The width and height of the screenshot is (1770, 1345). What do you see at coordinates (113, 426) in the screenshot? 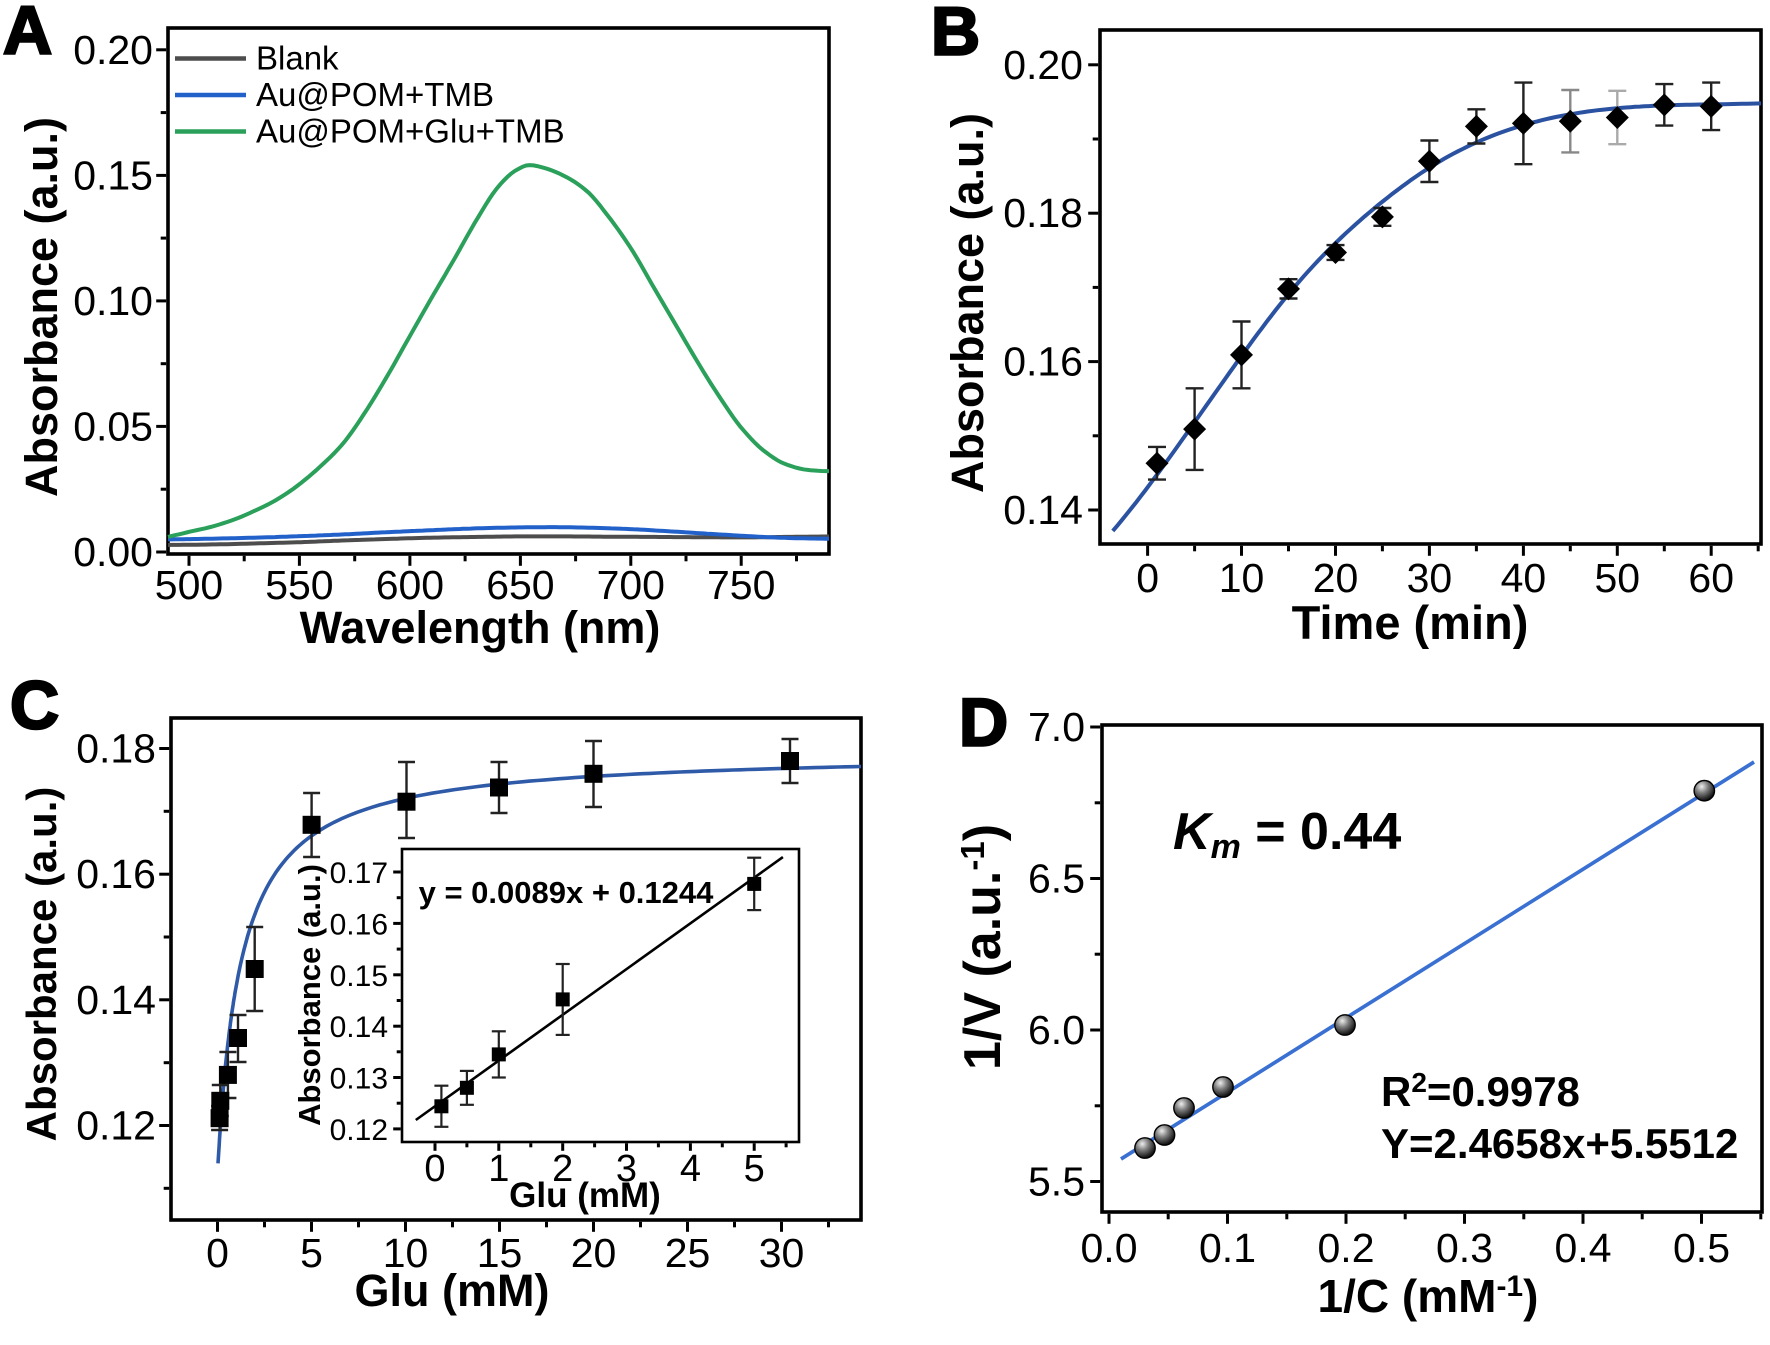
I see `svg-text: 0.05` at bounding box center [113, 426].